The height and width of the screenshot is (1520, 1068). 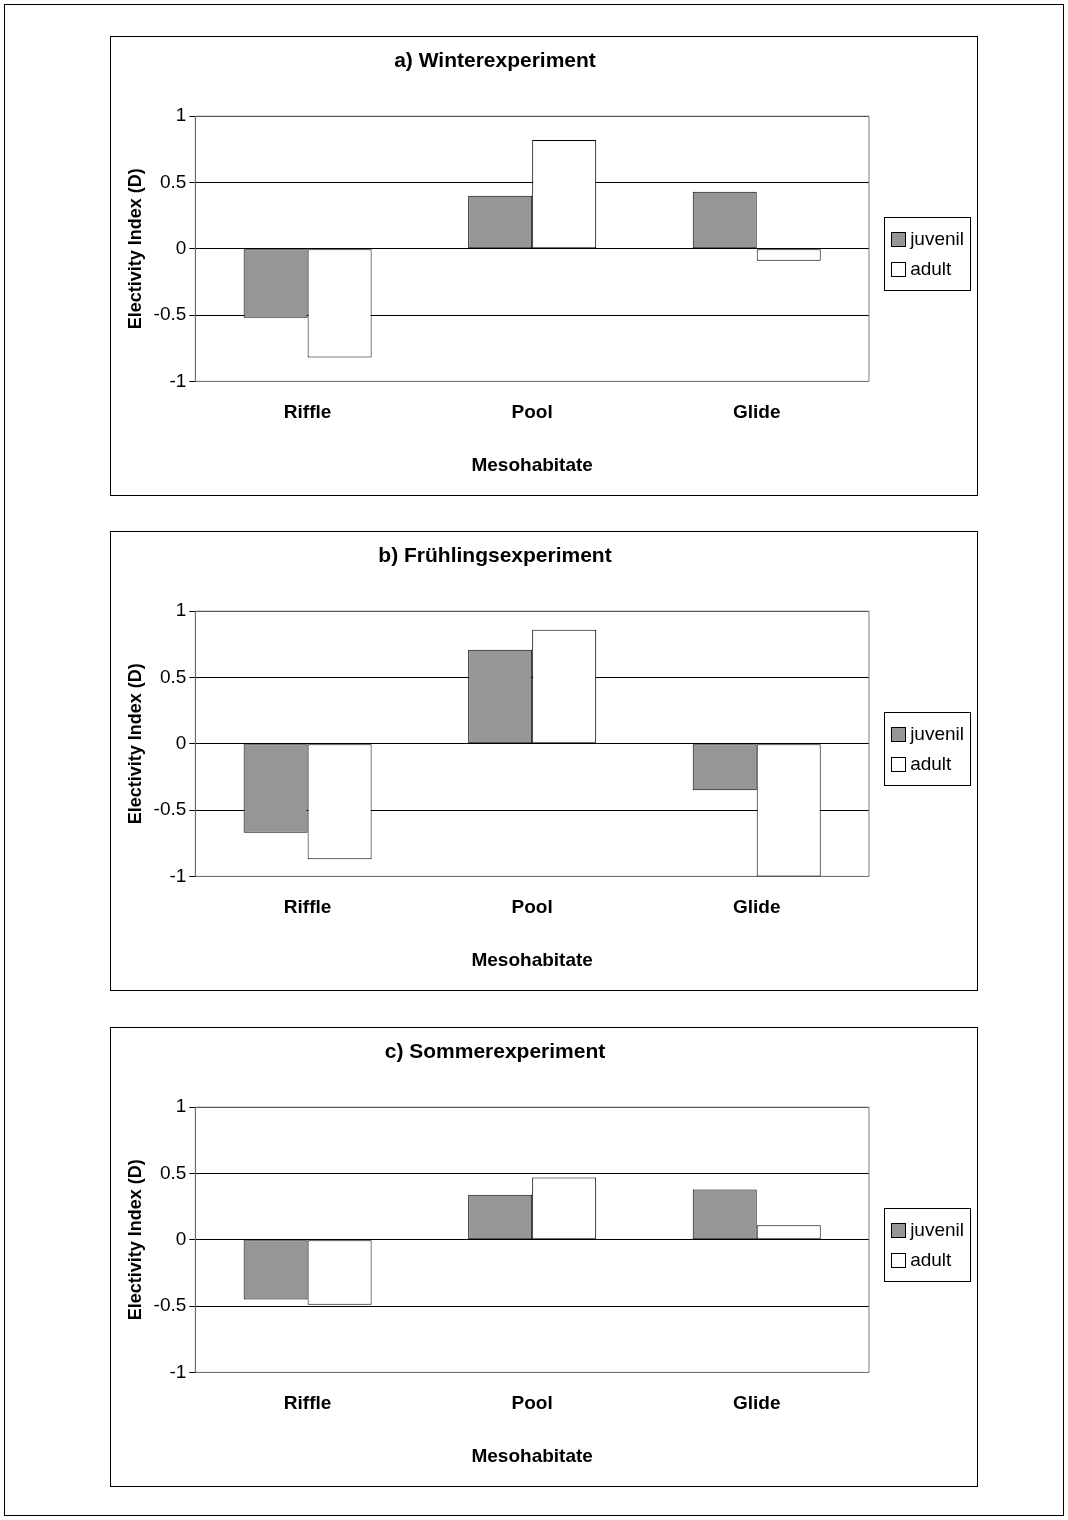 What do you see at coordinates (495, 1051) in the screenshot?
I see `chart-title: c) Sommerexperiment` at bounding box center [495, 1051].